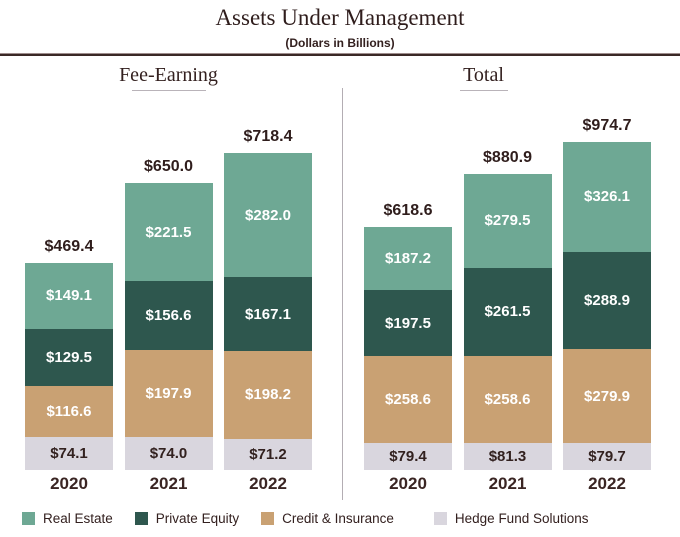  Describe the element at coordinates (340, 43) in the screenshot. I see `chart-subtitle: (Dollars in Billions)` at that location.